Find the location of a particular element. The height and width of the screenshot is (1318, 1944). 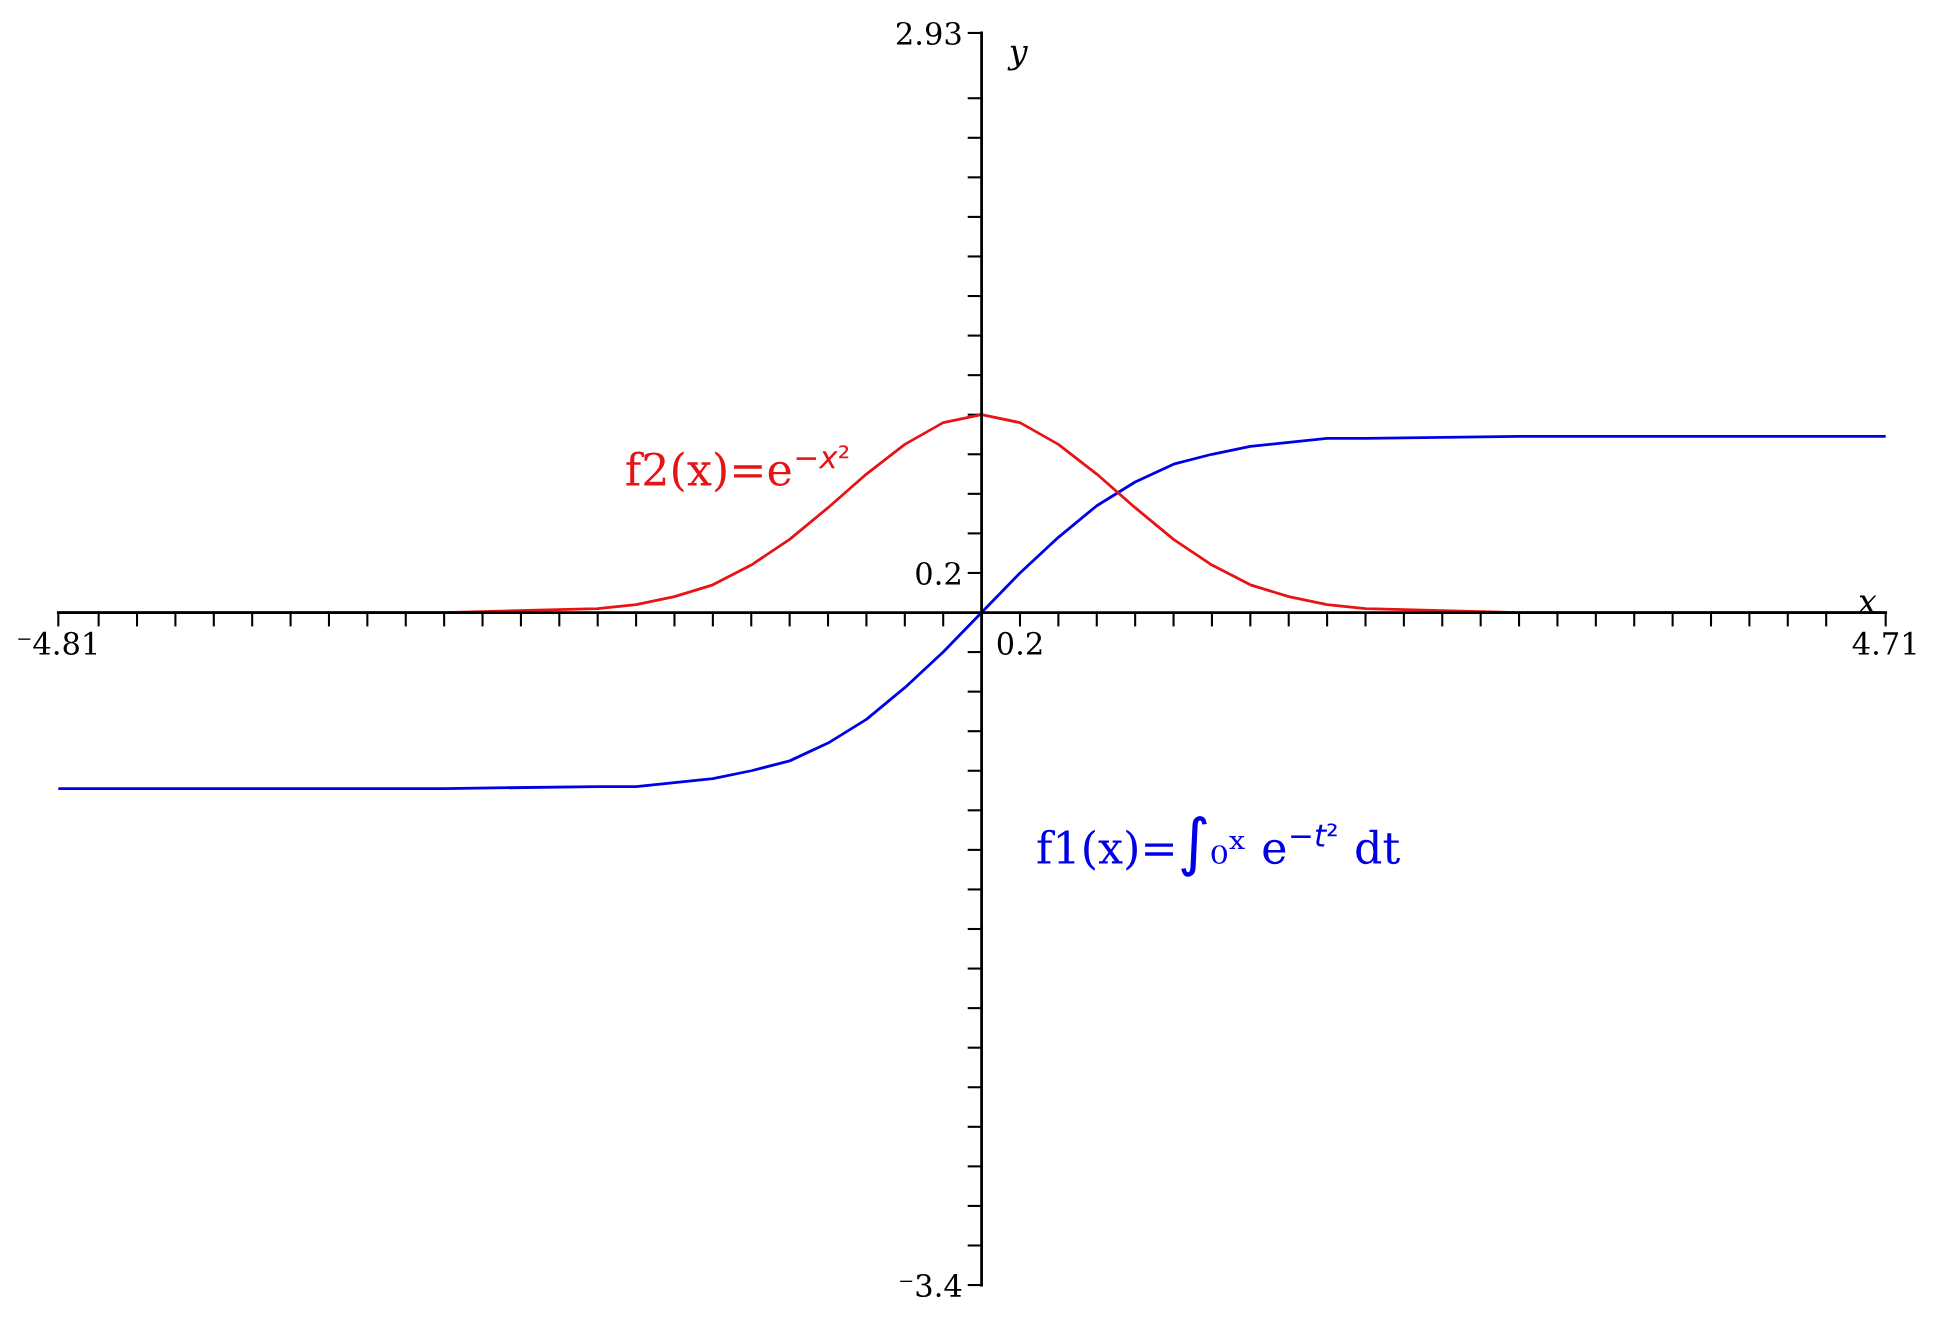

y-tick-label: 2.93 is located at coordinates (928, 33).